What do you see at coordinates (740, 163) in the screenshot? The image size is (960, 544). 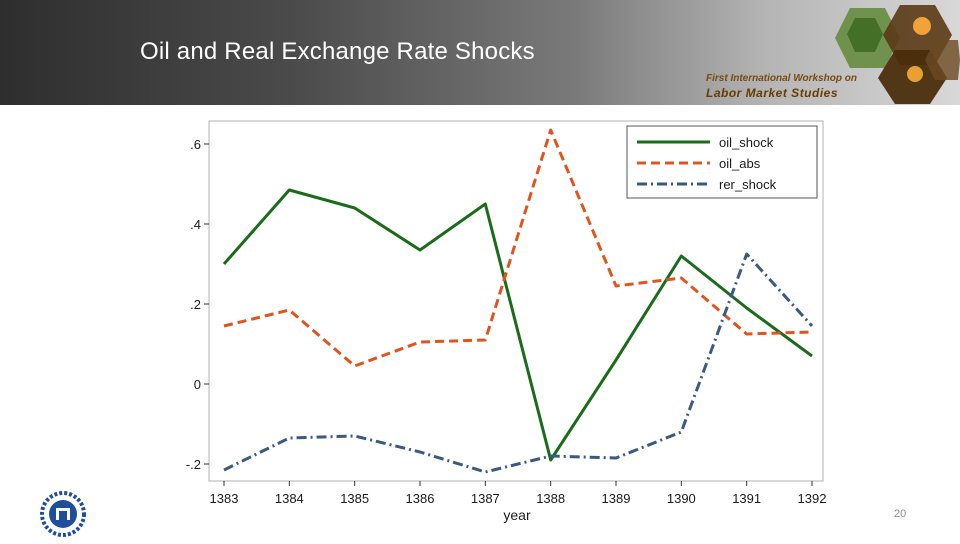 I see `legend-label: oil_abs` at bounding box center [740, 163].